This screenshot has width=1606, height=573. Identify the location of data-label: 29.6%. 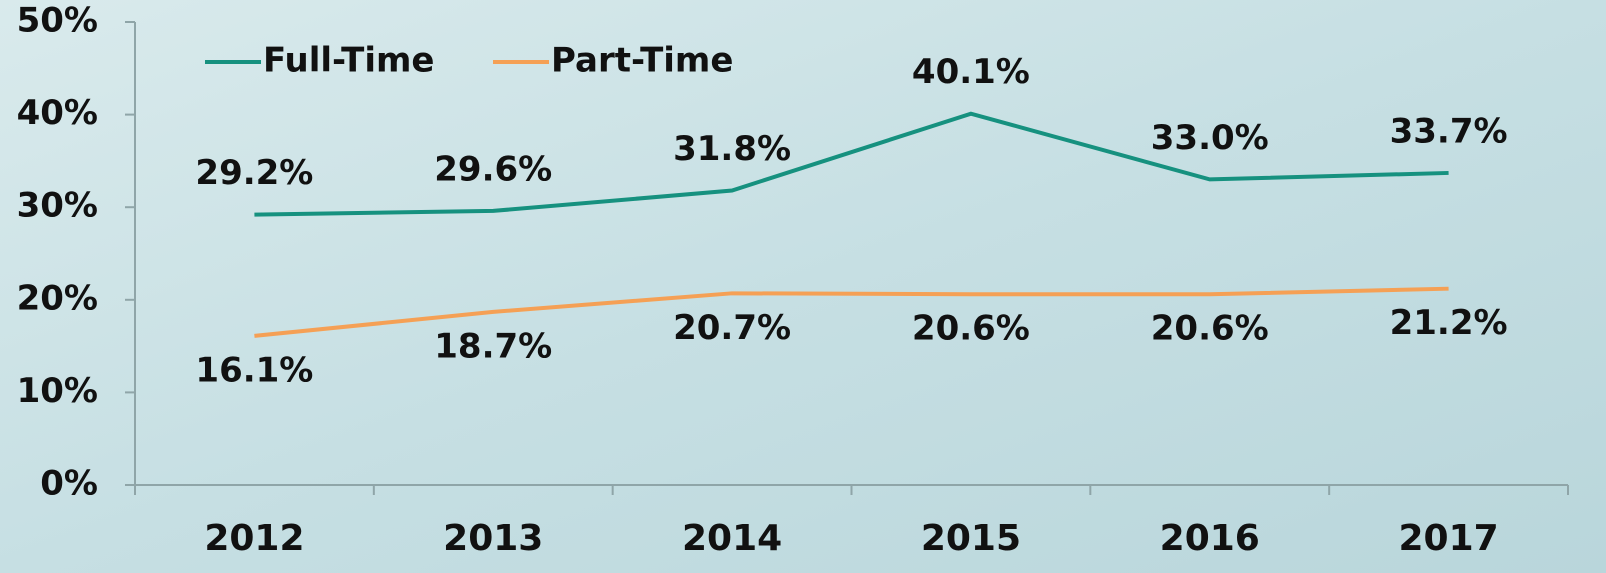
(493, 169).